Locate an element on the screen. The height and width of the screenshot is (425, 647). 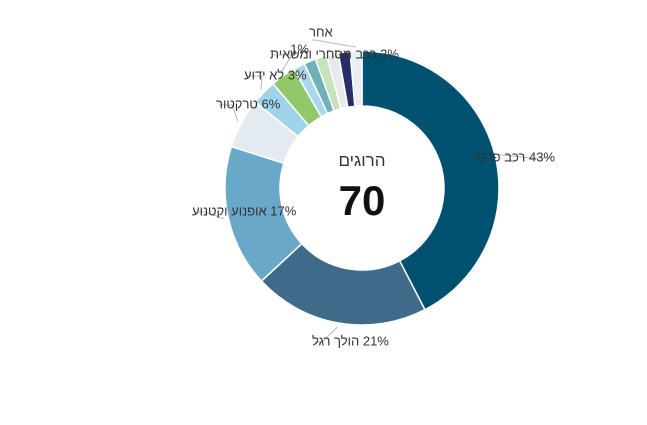
slice-label: 3% לא ידוע is located at coordinates (275, 74).